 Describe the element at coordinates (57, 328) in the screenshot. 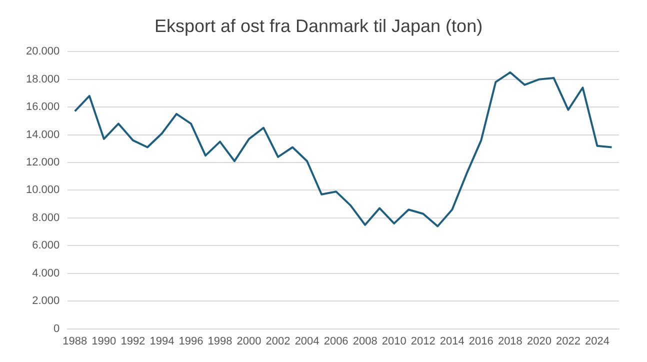

I see `y-tick-label: 0` at that location.